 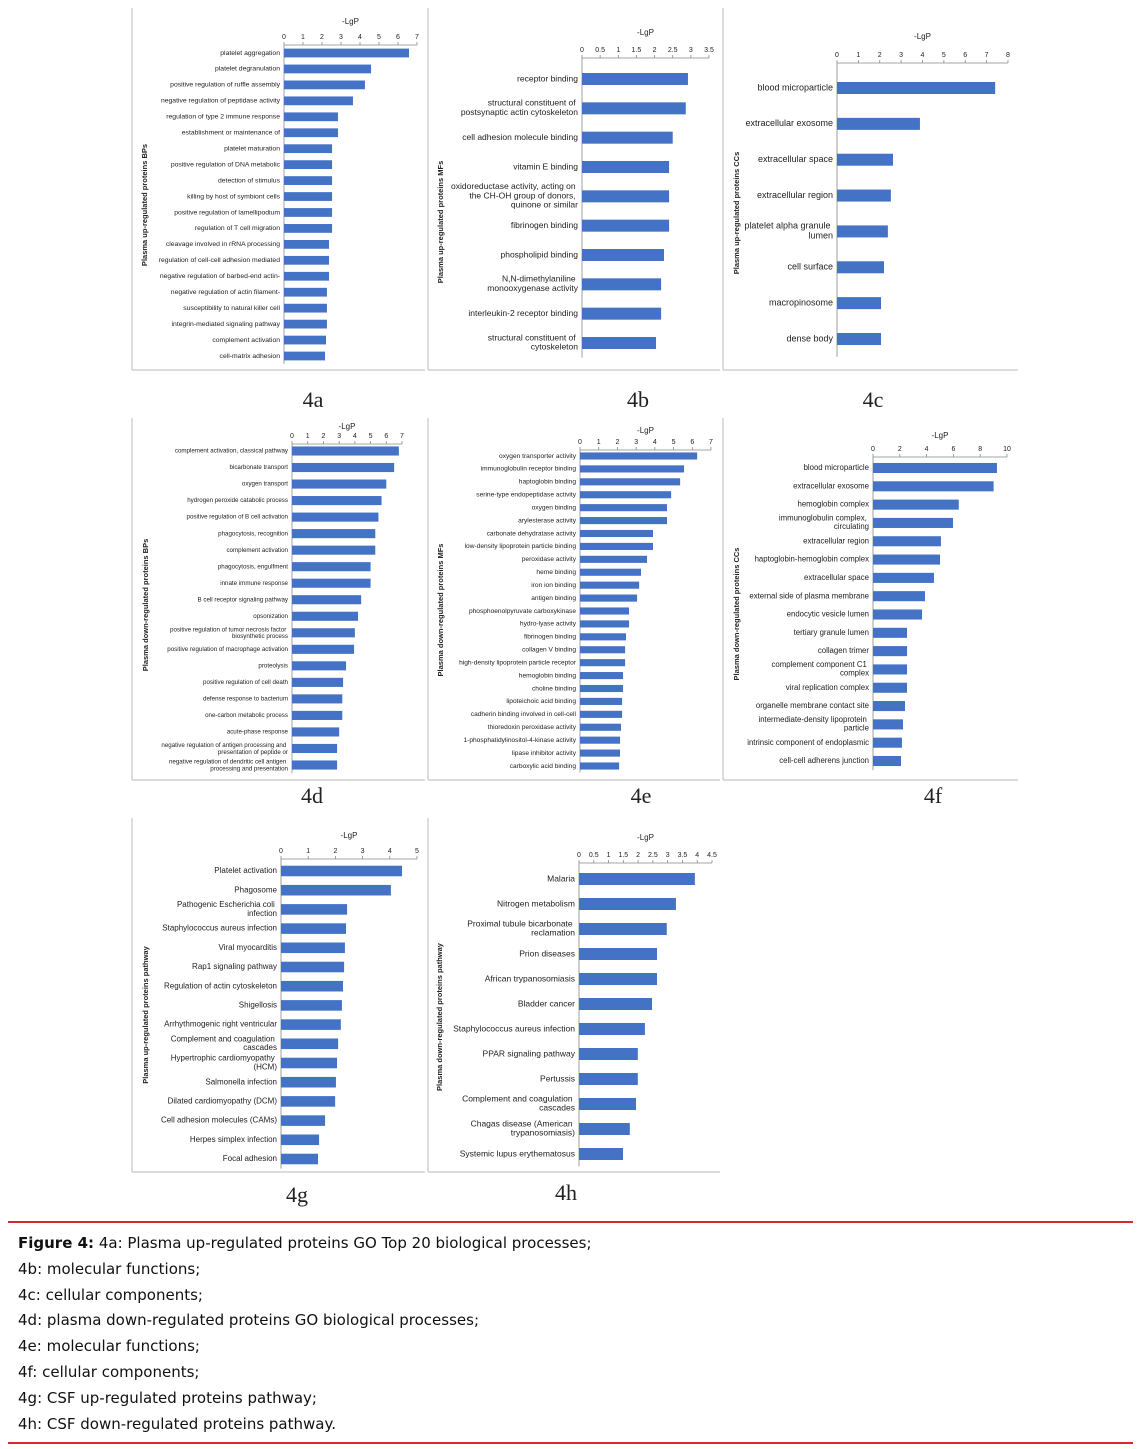 I want to click on category-label: integrin-mediated signaling pathway, so click(x=226, y=324).